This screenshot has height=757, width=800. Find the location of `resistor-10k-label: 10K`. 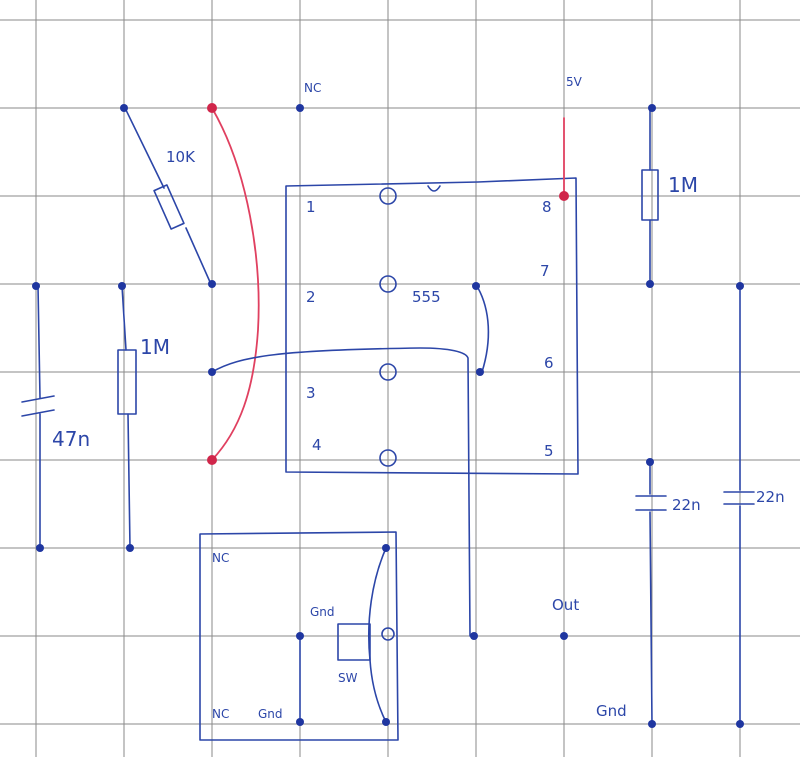

resistor-10k-label: 10K is located at coordinates (181, 157).